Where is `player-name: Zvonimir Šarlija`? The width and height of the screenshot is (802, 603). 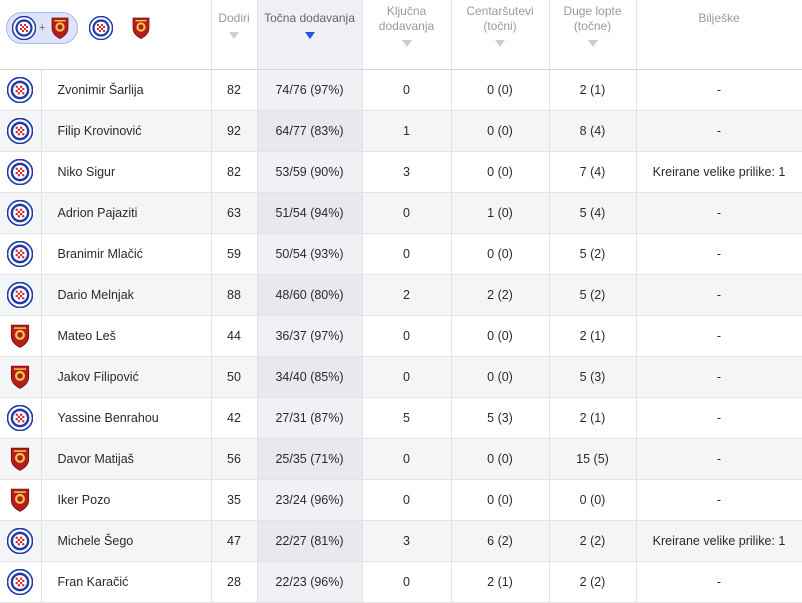 player-name: Zvonimir Šarlija is located at coordinates (126, 90).